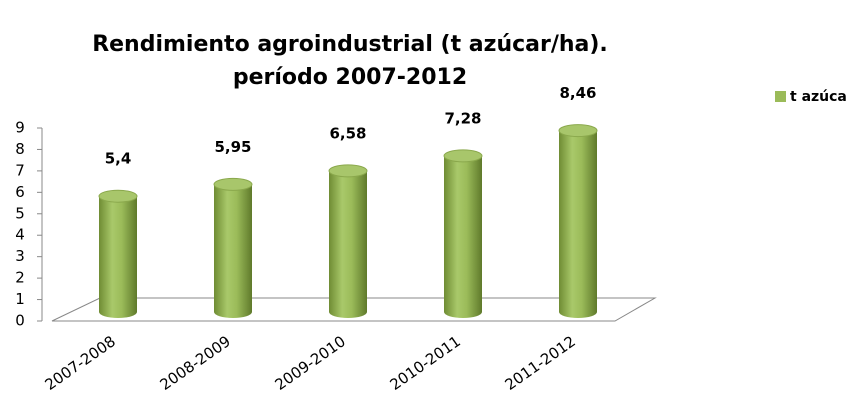 Image resolution: width=848 pixels, height=409 pixels. Describe the element at coordinates (425, 363) in the screenshot. I see `x-tick-label: 2010-2011` at that location.